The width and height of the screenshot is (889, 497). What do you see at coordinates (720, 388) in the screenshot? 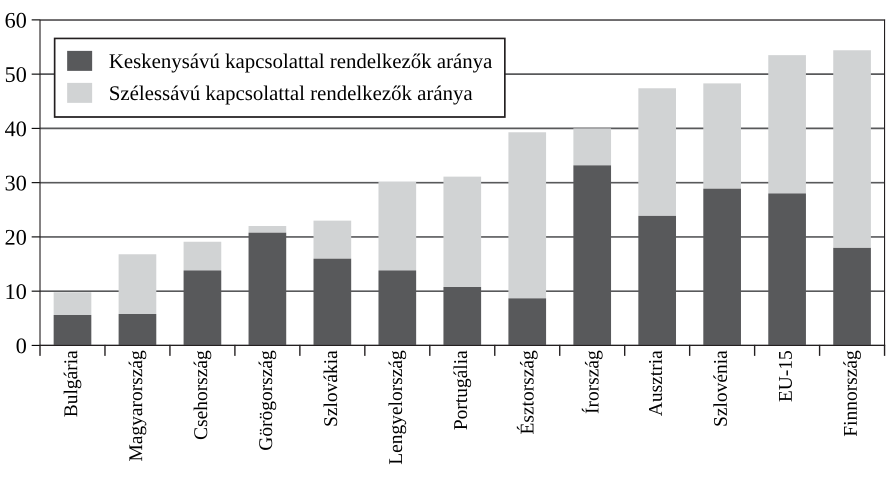
I see `x-tick-label: Szlovénia` at bounding box center [720, 388].